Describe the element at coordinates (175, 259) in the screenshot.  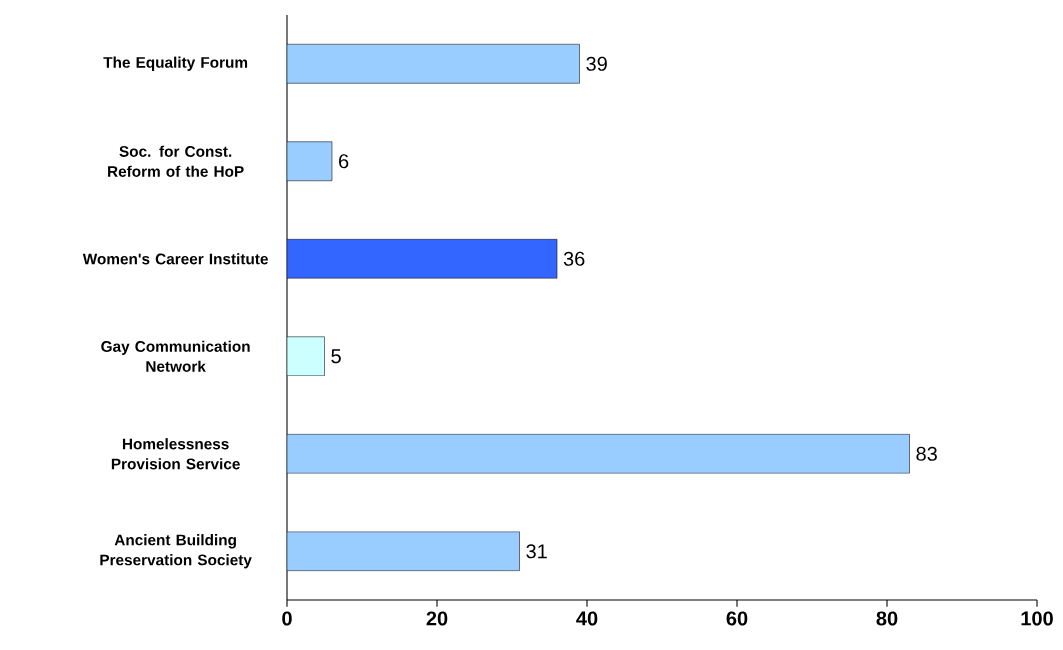
I see `y-tick-label: Women's Career Institute` at that location.